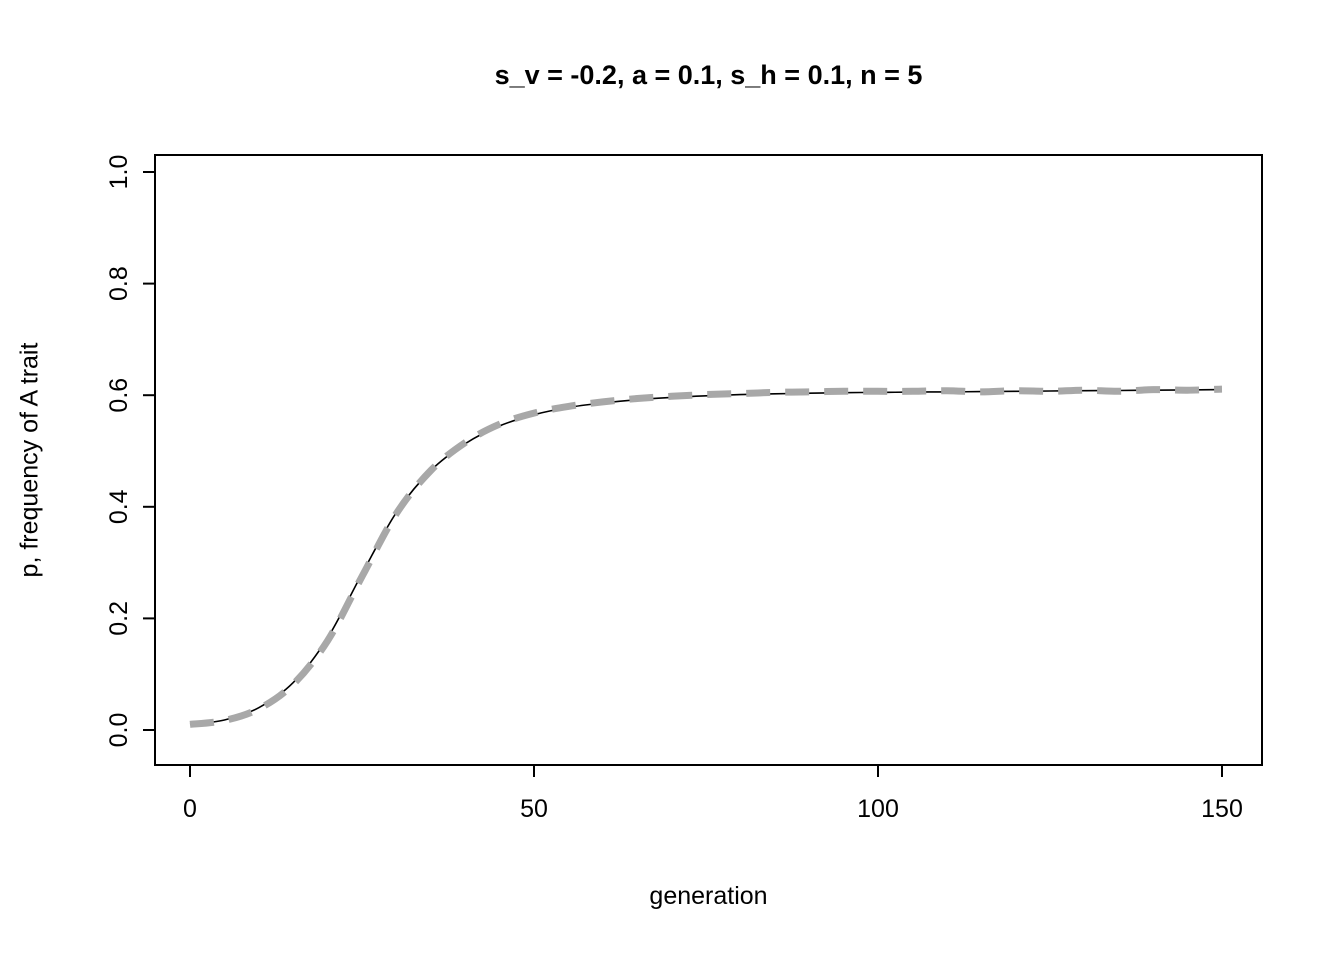 This screenshot has width=1344, height=960. What do you see at coordinates (119, 283) in the screenshot?
I see `y-tick-label: 0.8` at bounding box center [119, 283].